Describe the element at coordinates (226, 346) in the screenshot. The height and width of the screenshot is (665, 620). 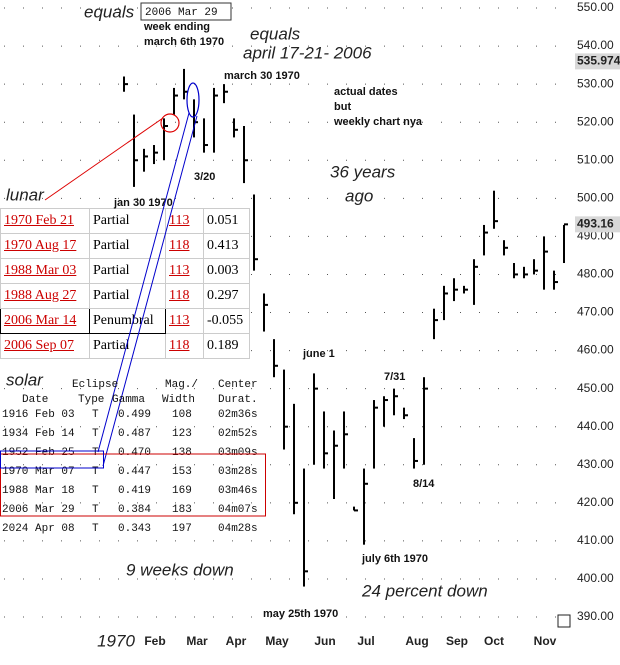
I see `gamma: 0.189` at that location.